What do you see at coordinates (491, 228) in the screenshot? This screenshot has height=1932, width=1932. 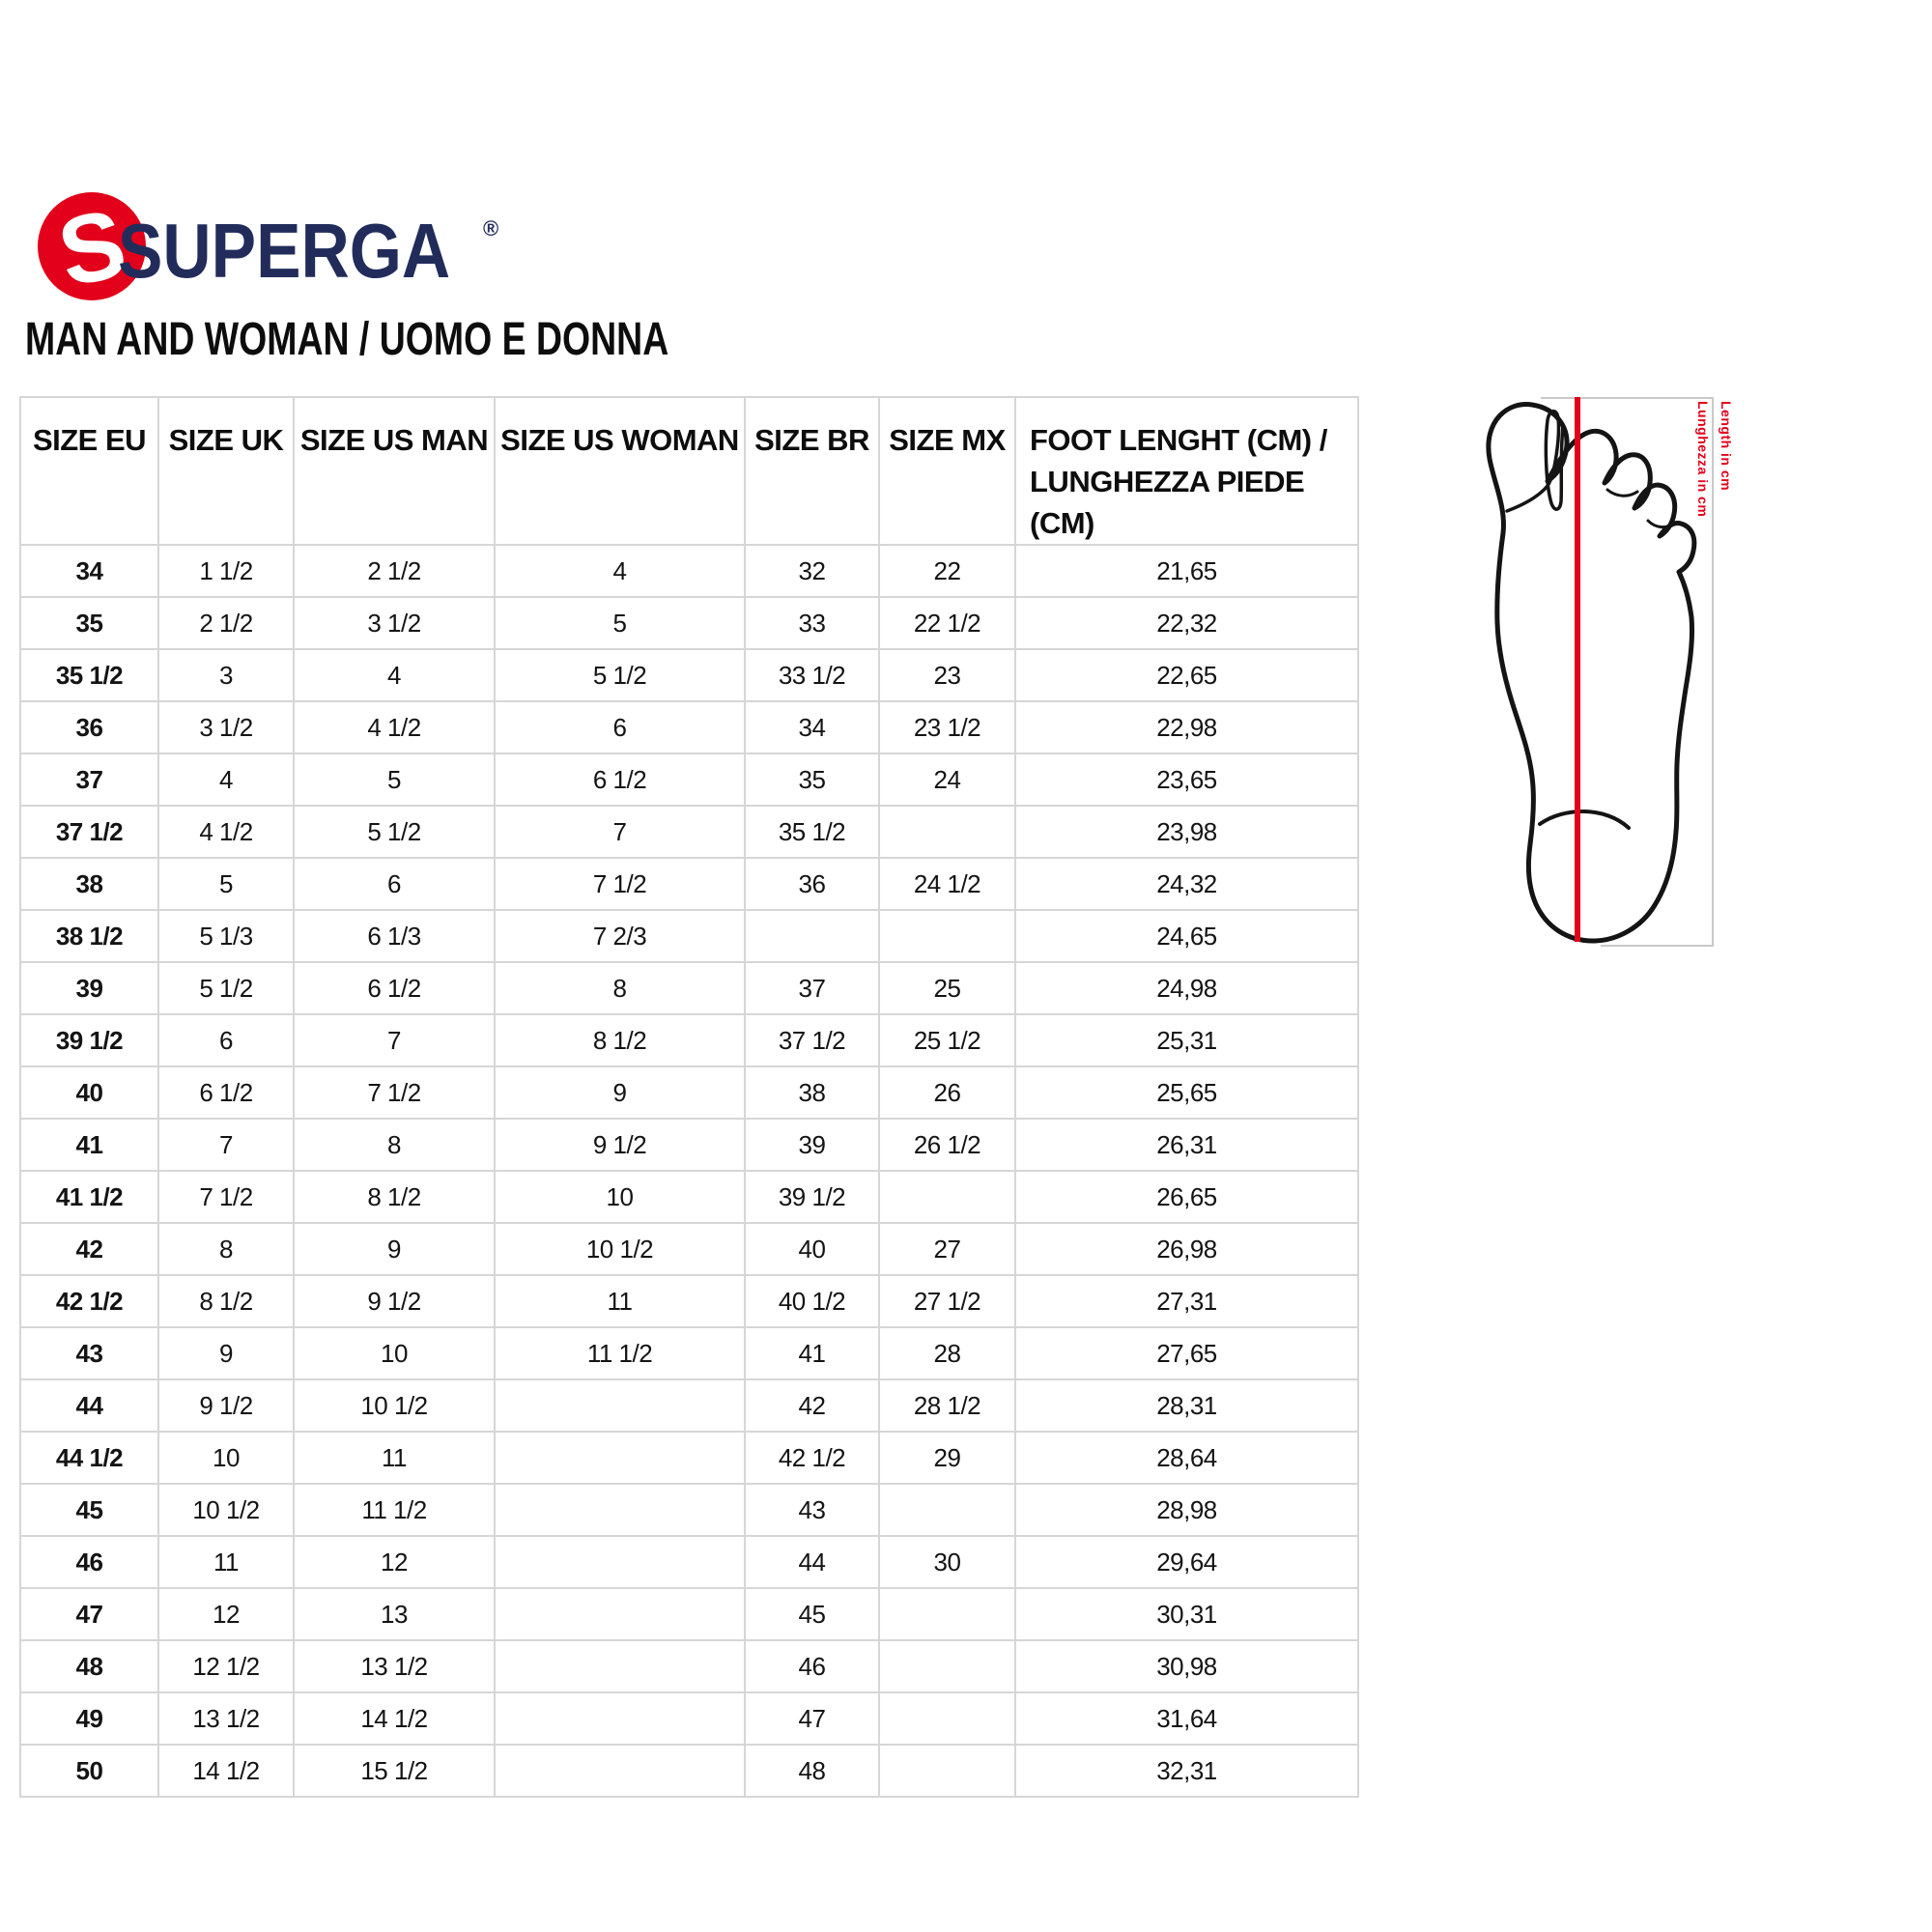 I see `registered-trademark-symbol: ®` at bounding box center [491, 228].